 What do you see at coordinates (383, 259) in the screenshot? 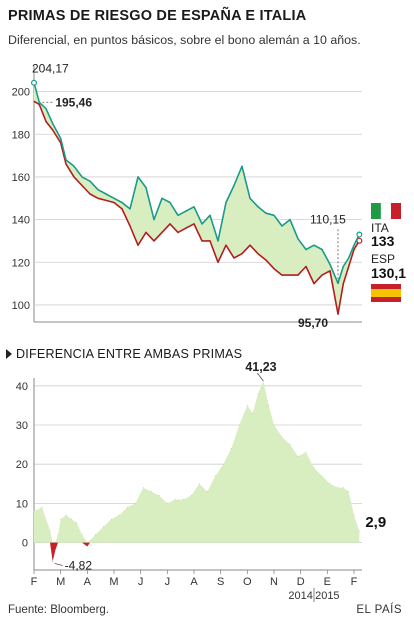
I see `legend-label-esp: ESP` at bounding box center [383, 259].